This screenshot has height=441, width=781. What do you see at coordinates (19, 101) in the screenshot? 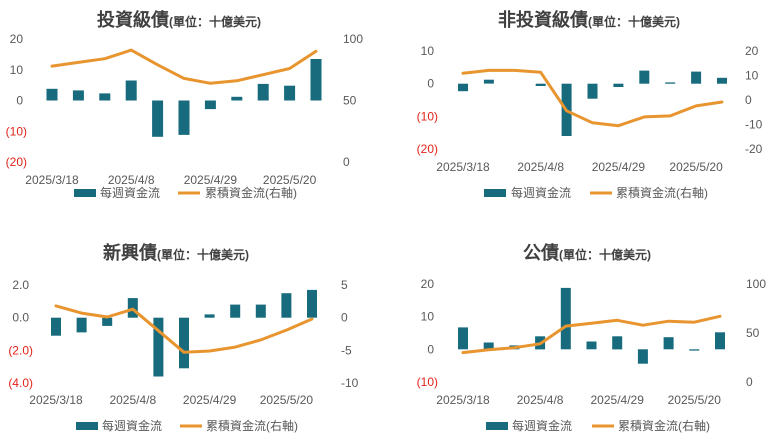
I see `left-axis-tick-label: 0` at bounding box center [19, 101].